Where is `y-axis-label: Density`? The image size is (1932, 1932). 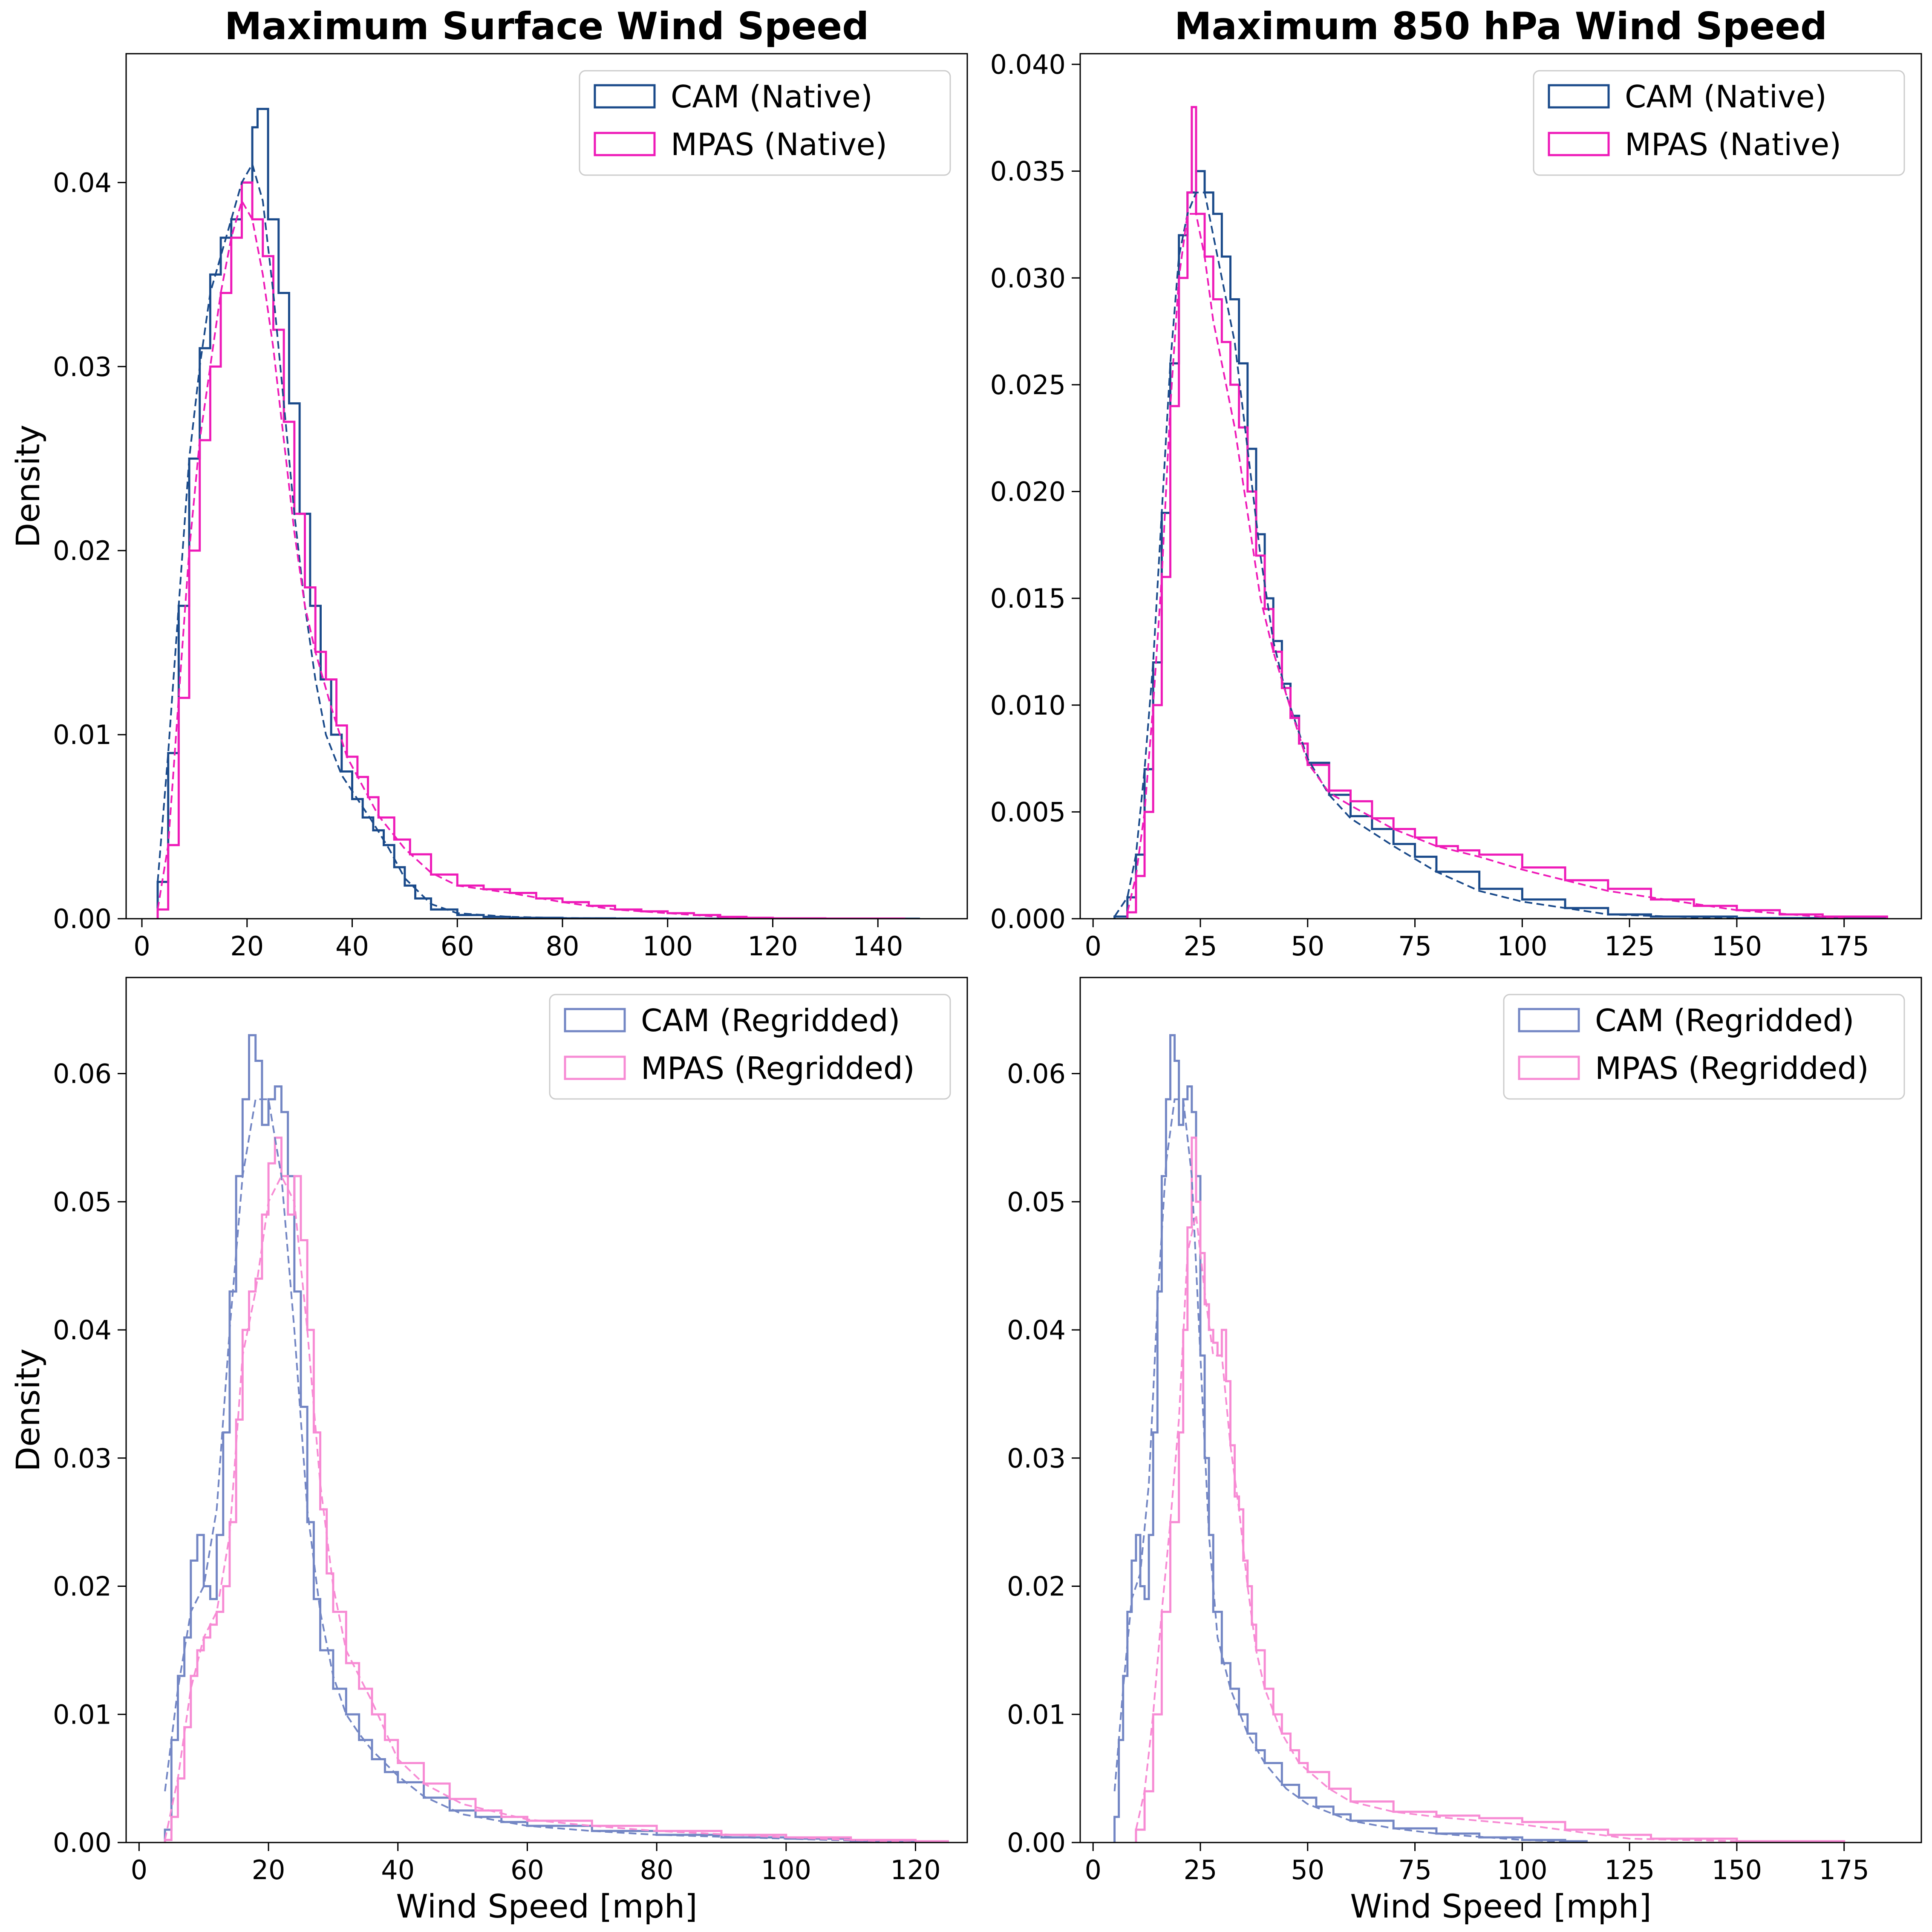
y-axis-label: Density is located at coordinates (28, 486).